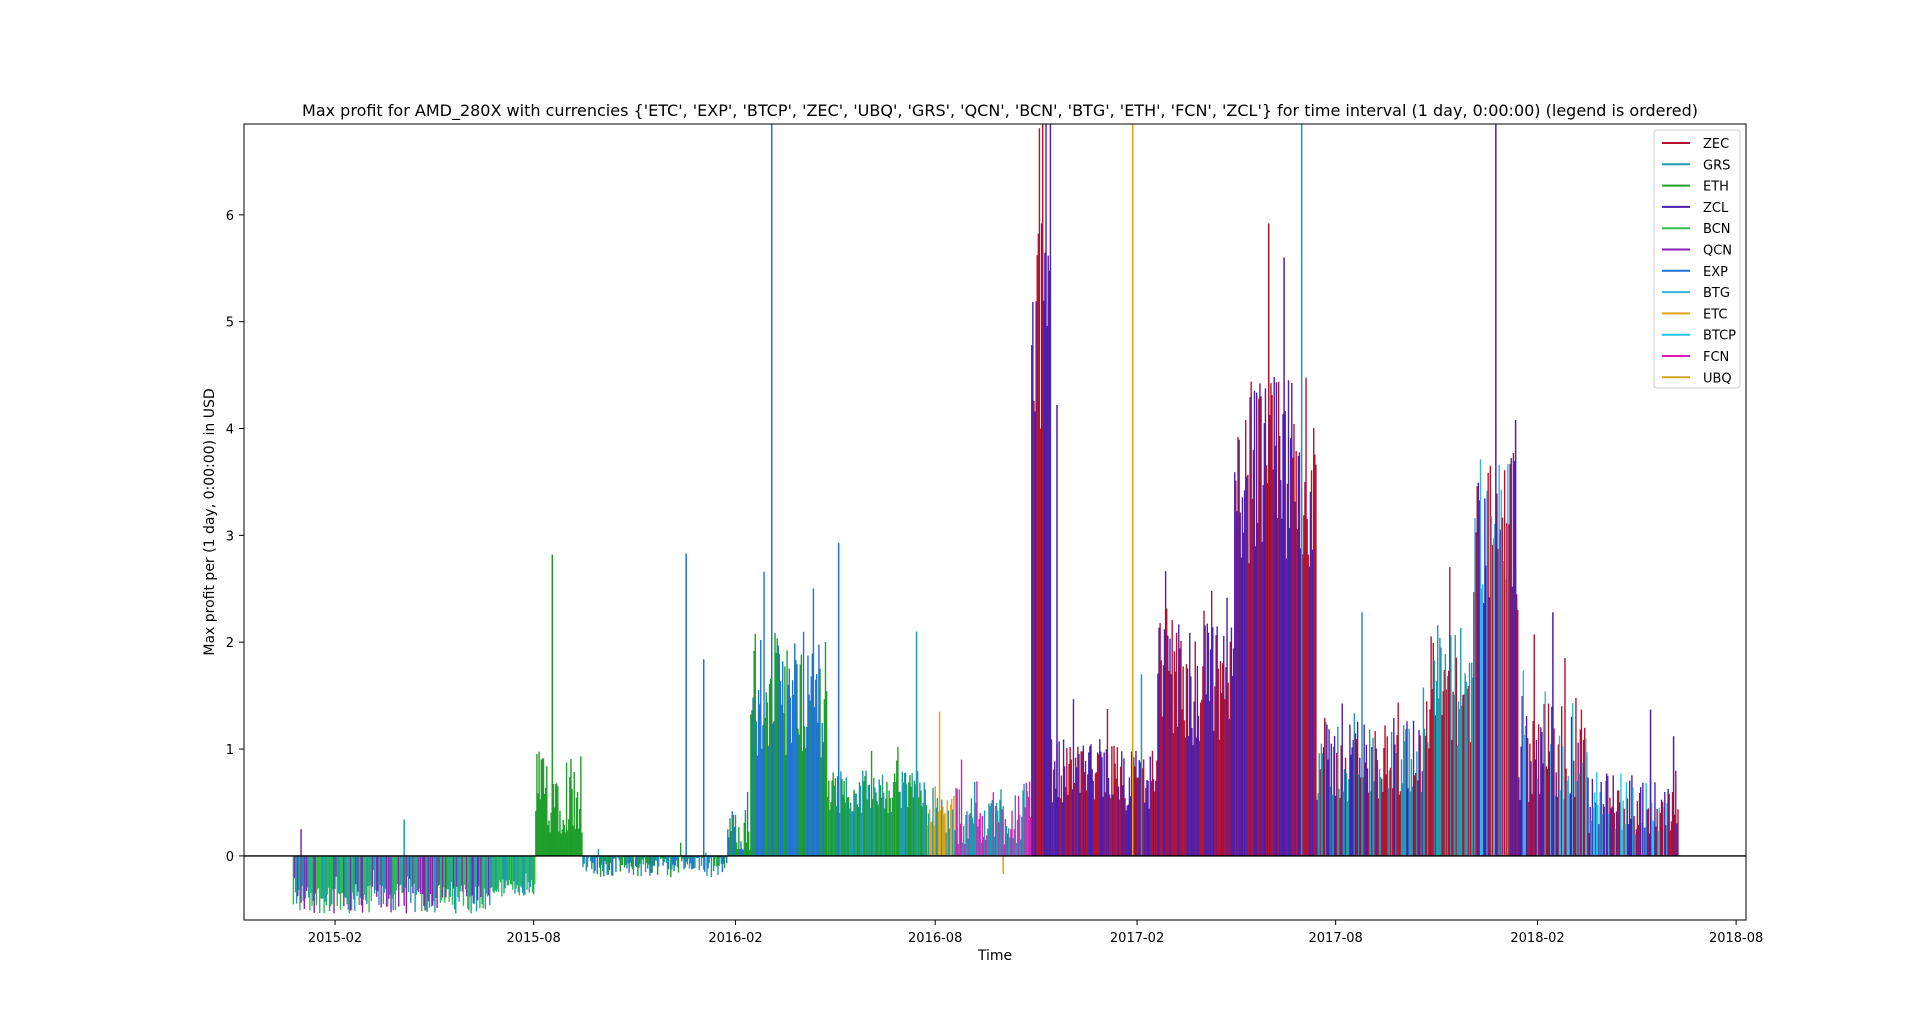  Describe the element at coordinates (994, 956) in the screenshot. I see `x-axis-label: Time` at that location.